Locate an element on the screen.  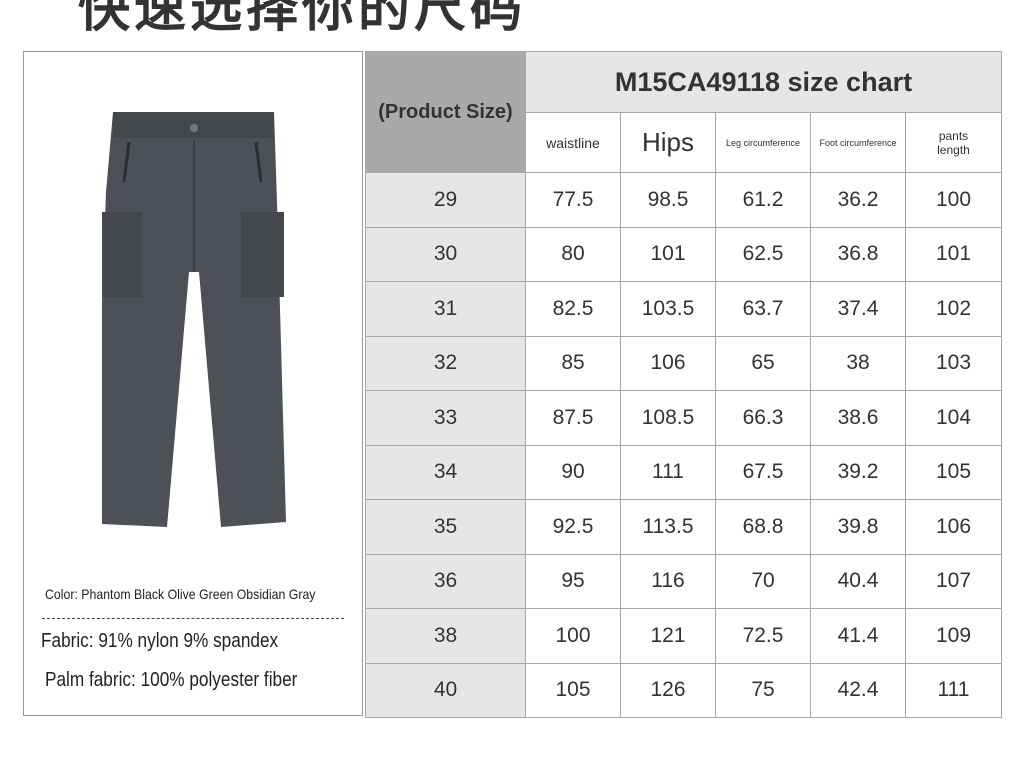
size-cell: 34 is located at coordinates (446, 472).